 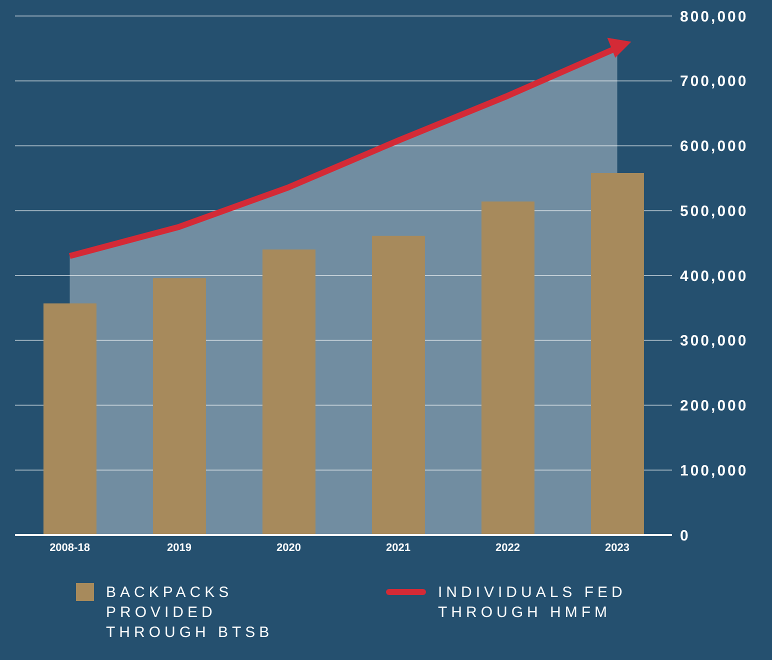 What do you see at coordinates (288, 548) in the screenshot?
I see `x-tick-label: 2020` at bounding box center [288, 548].